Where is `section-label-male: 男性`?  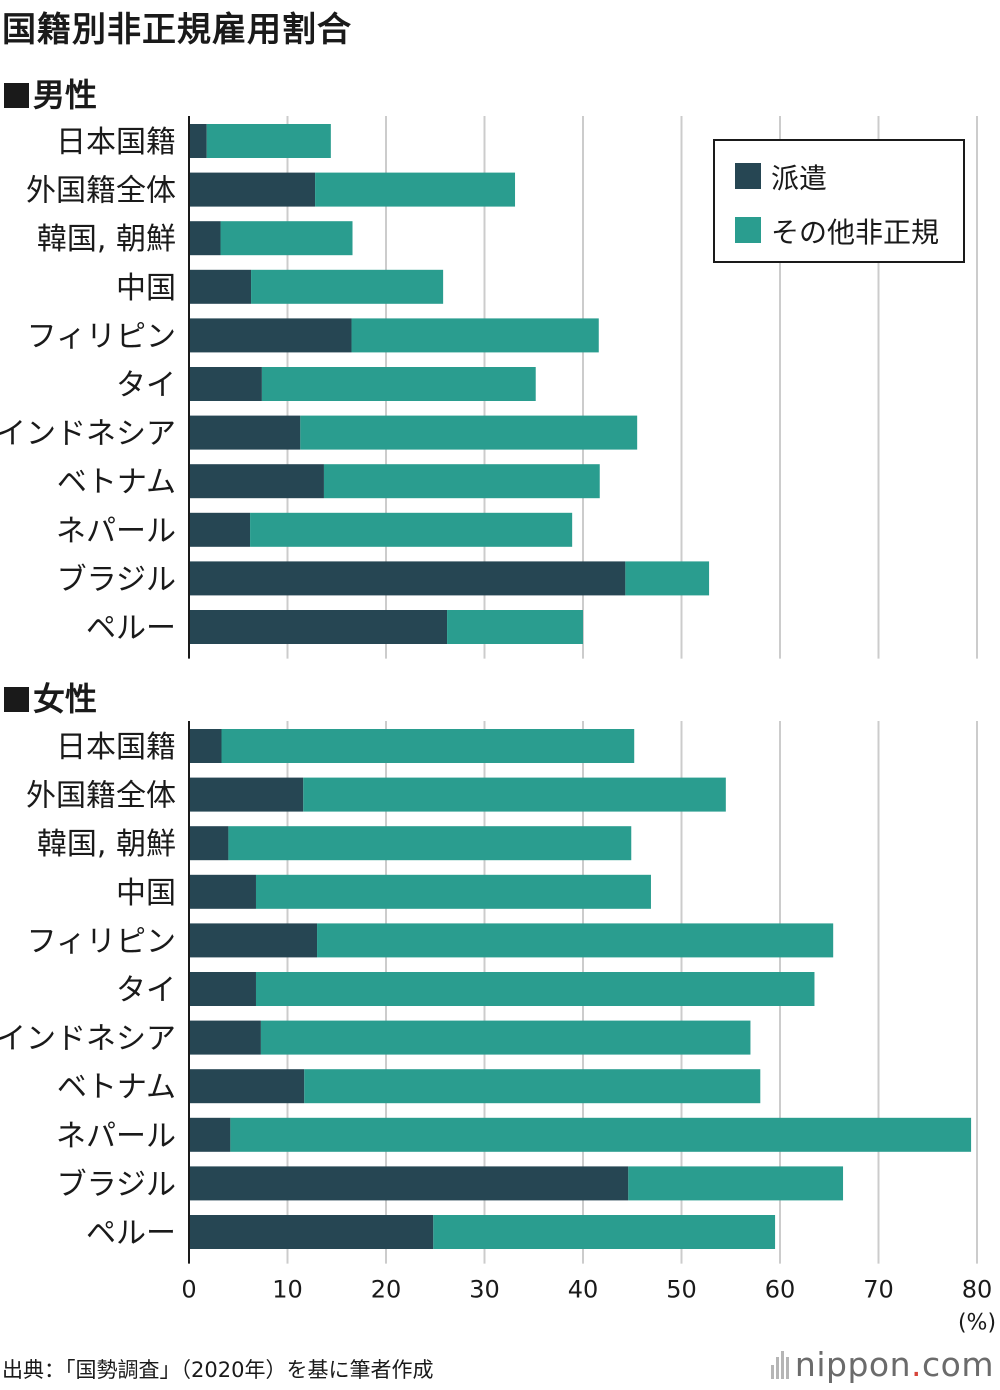
section-label-male: 男性 is located at coordinates (50, 93).